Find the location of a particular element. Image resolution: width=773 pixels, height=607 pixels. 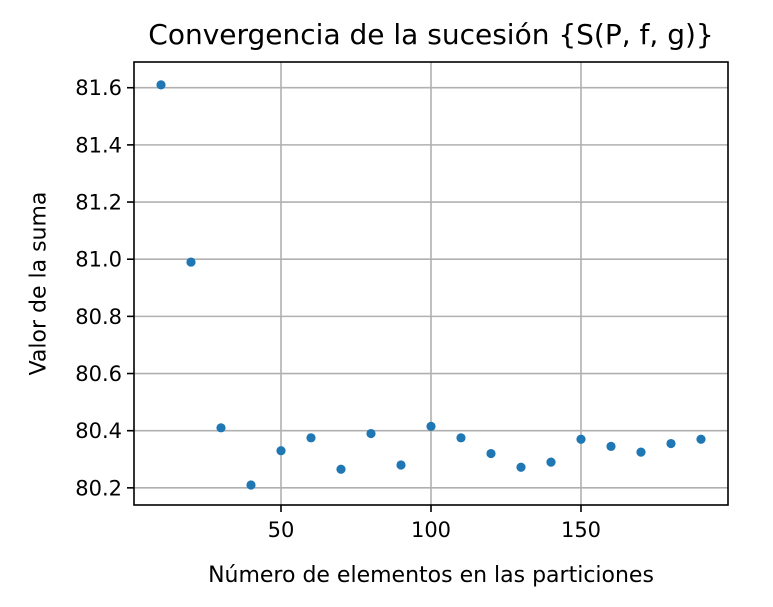

x-tick-label: 100 is located at coordinates (431, 530).